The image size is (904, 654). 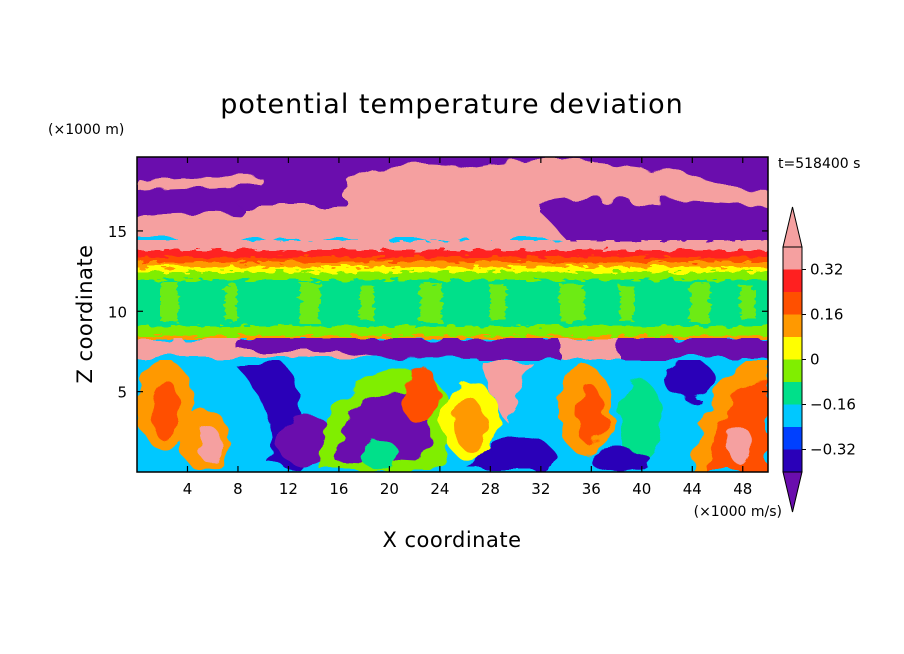 What do you see at coordinates (819, 164) in the screenshot?
I see `time-label: t=518400 s` at bounding box center [819, 164].